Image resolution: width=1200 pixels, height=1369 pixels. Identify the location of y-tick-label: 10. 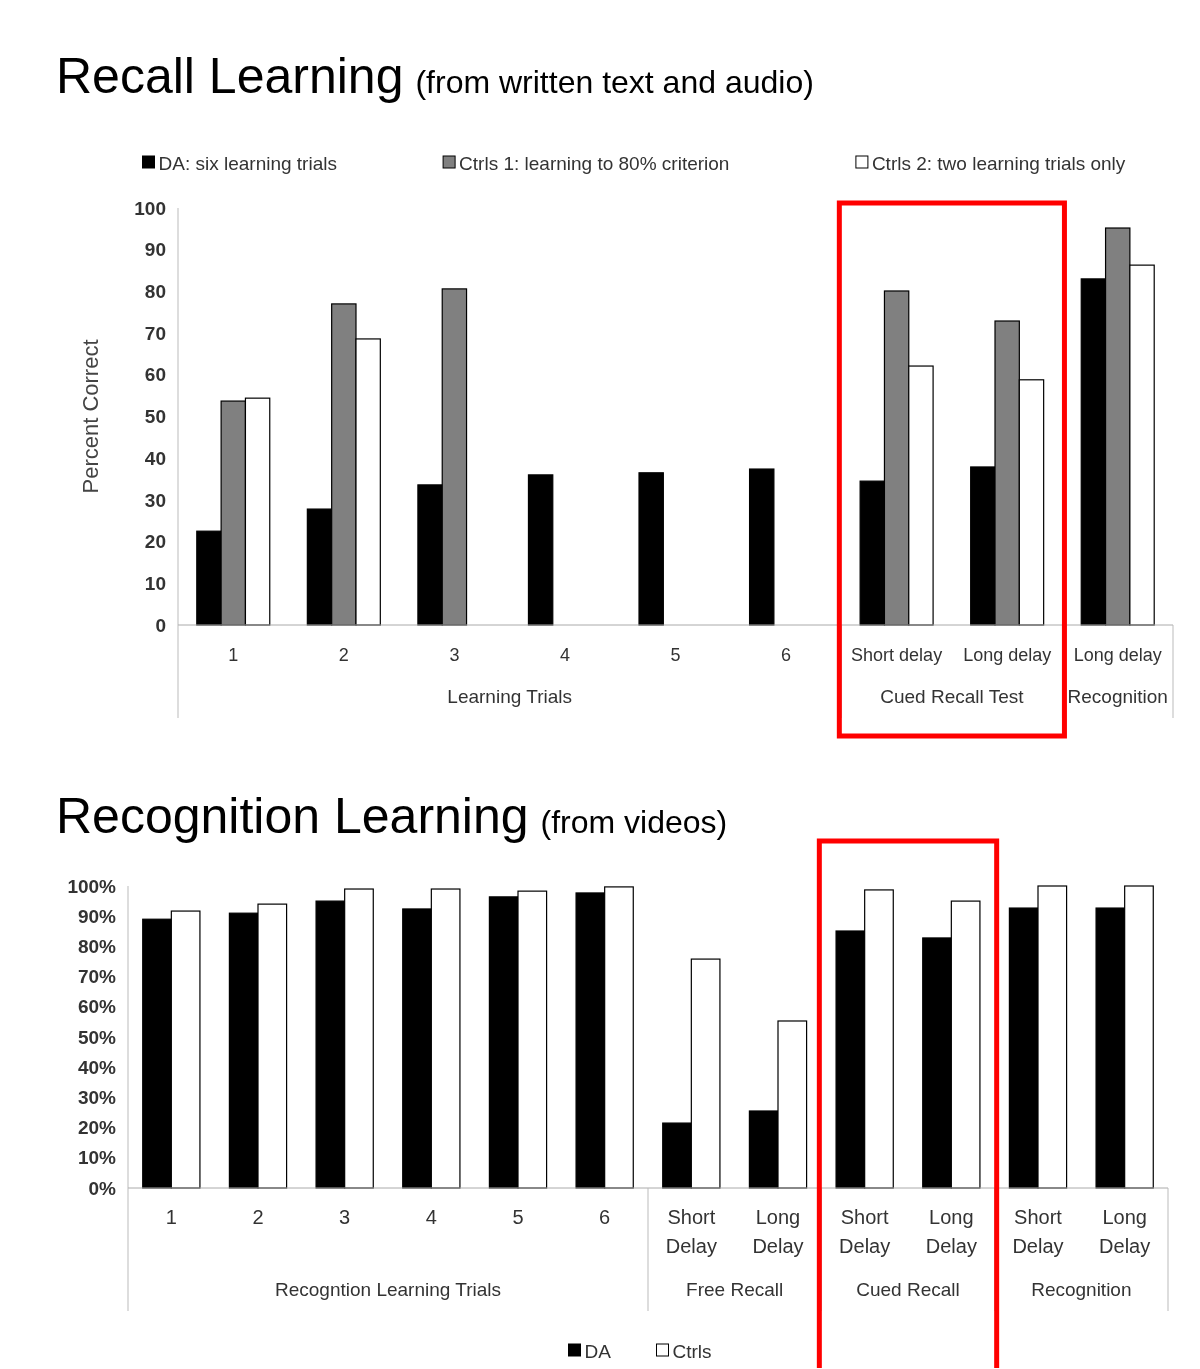
(155, 583).